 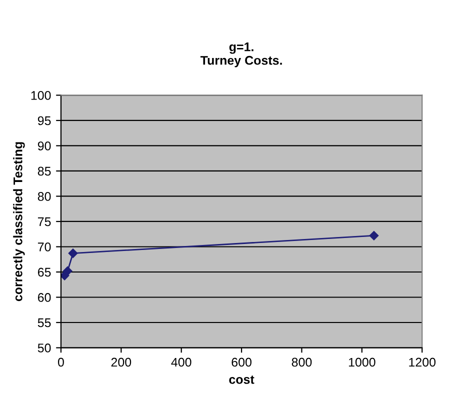 I want to click on y-tick-label: 55, so click(x=44, y=323).